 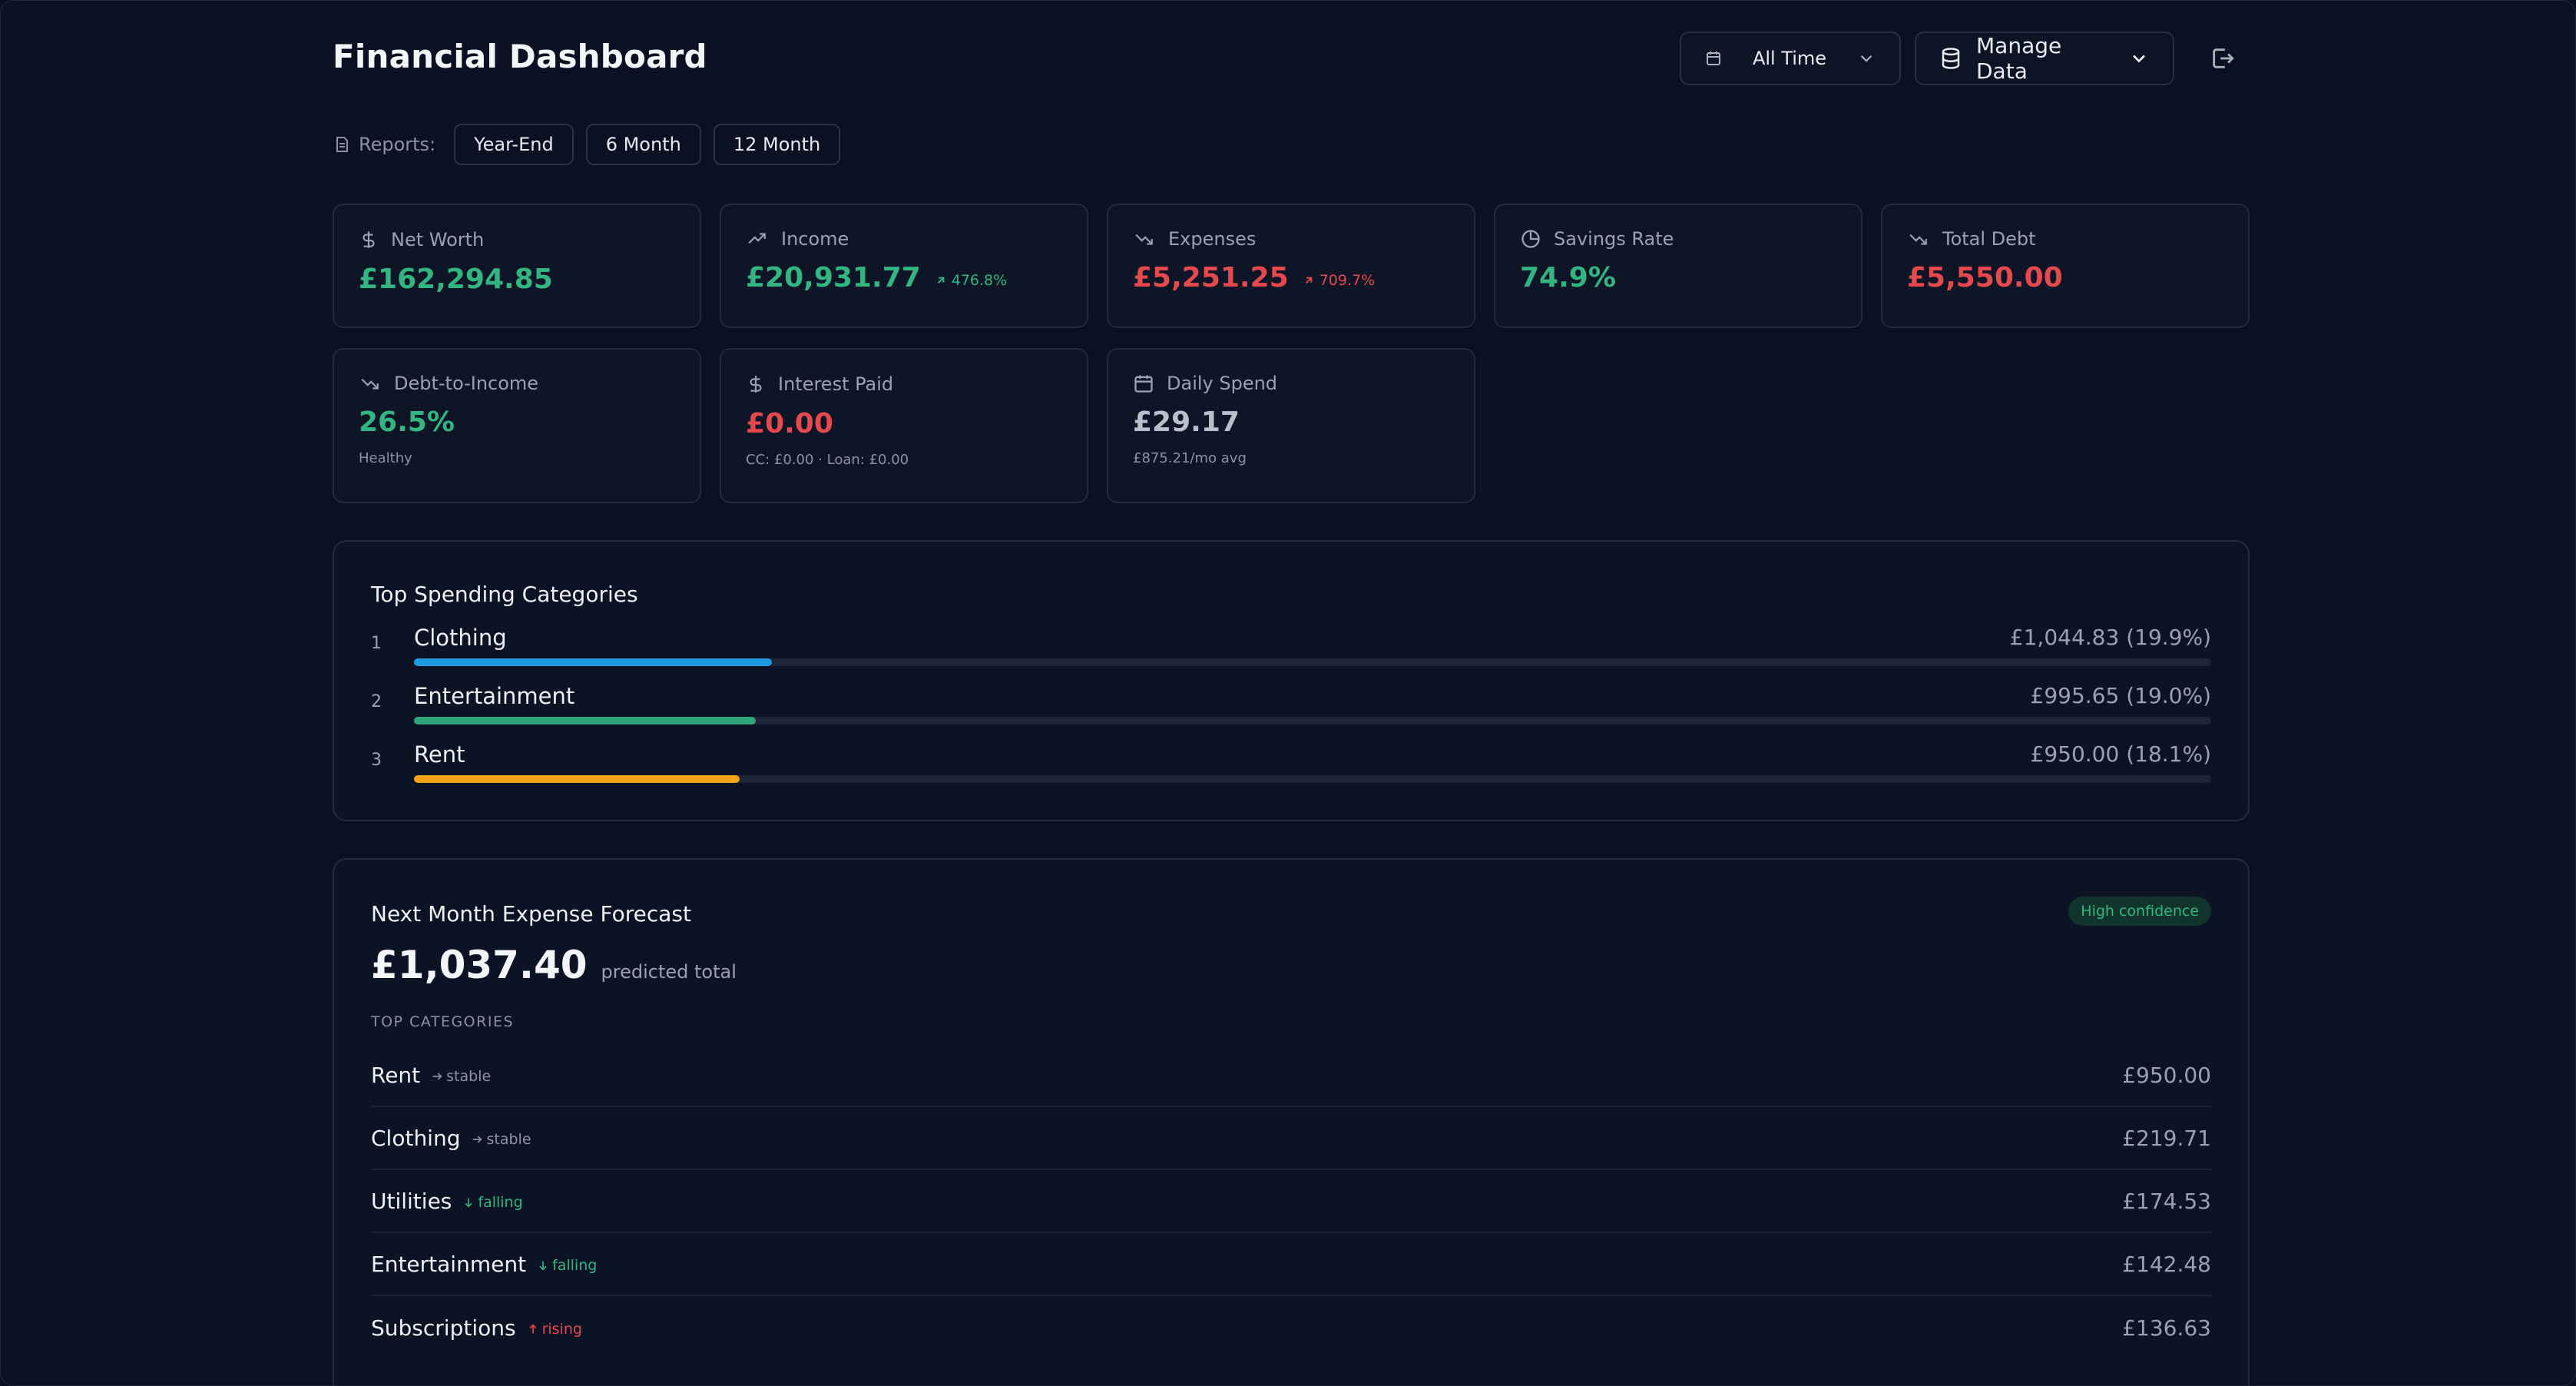 What do you see at coordinates (980, 281) in the screenshot?
I see `stat-change-value: 476.8%` at bounding box center [980, 281].